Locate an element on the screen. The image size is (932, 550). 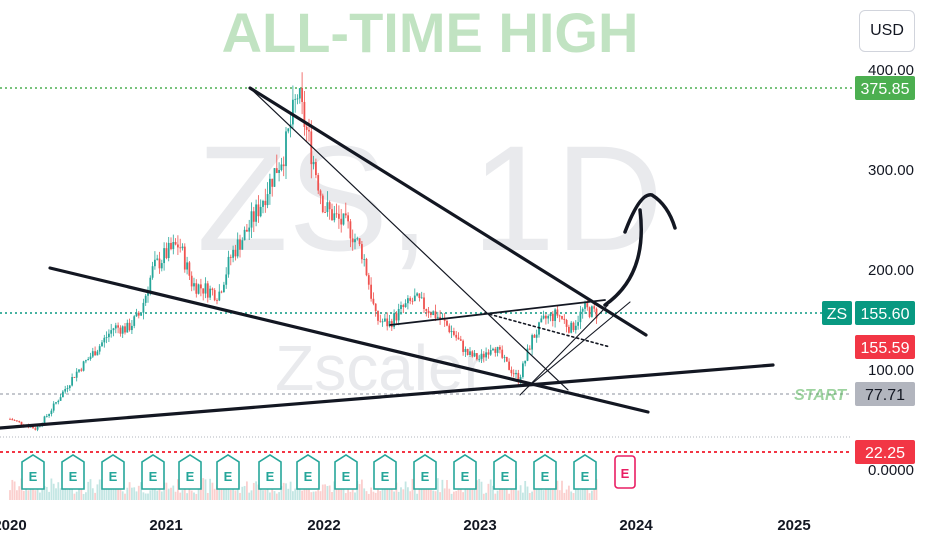
y-tick-label: 0.0000 is located at coordinates (891, 470).